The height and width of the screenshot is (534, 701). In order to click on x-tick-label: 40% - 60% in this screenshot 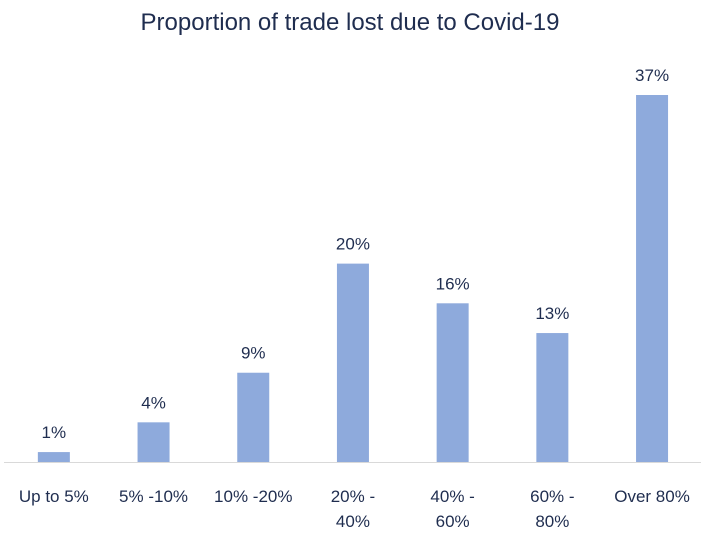, I will do `click(452, 509)`.